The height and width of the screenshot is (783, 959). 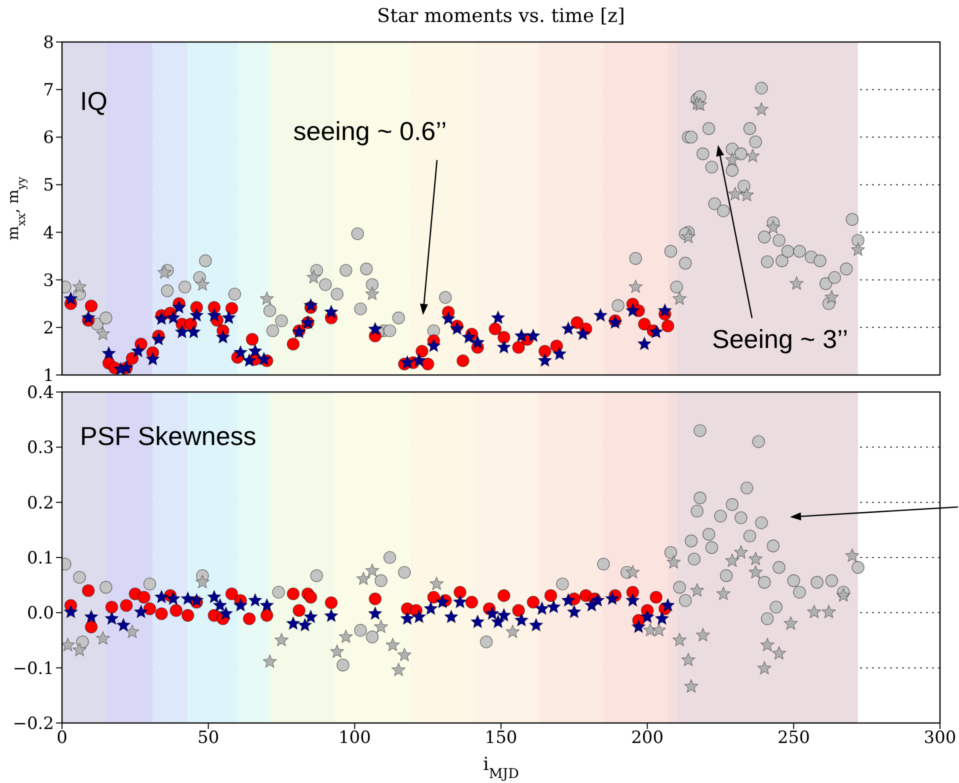 I want to click on y-tick-label: 2, so click(x=48, y=328).